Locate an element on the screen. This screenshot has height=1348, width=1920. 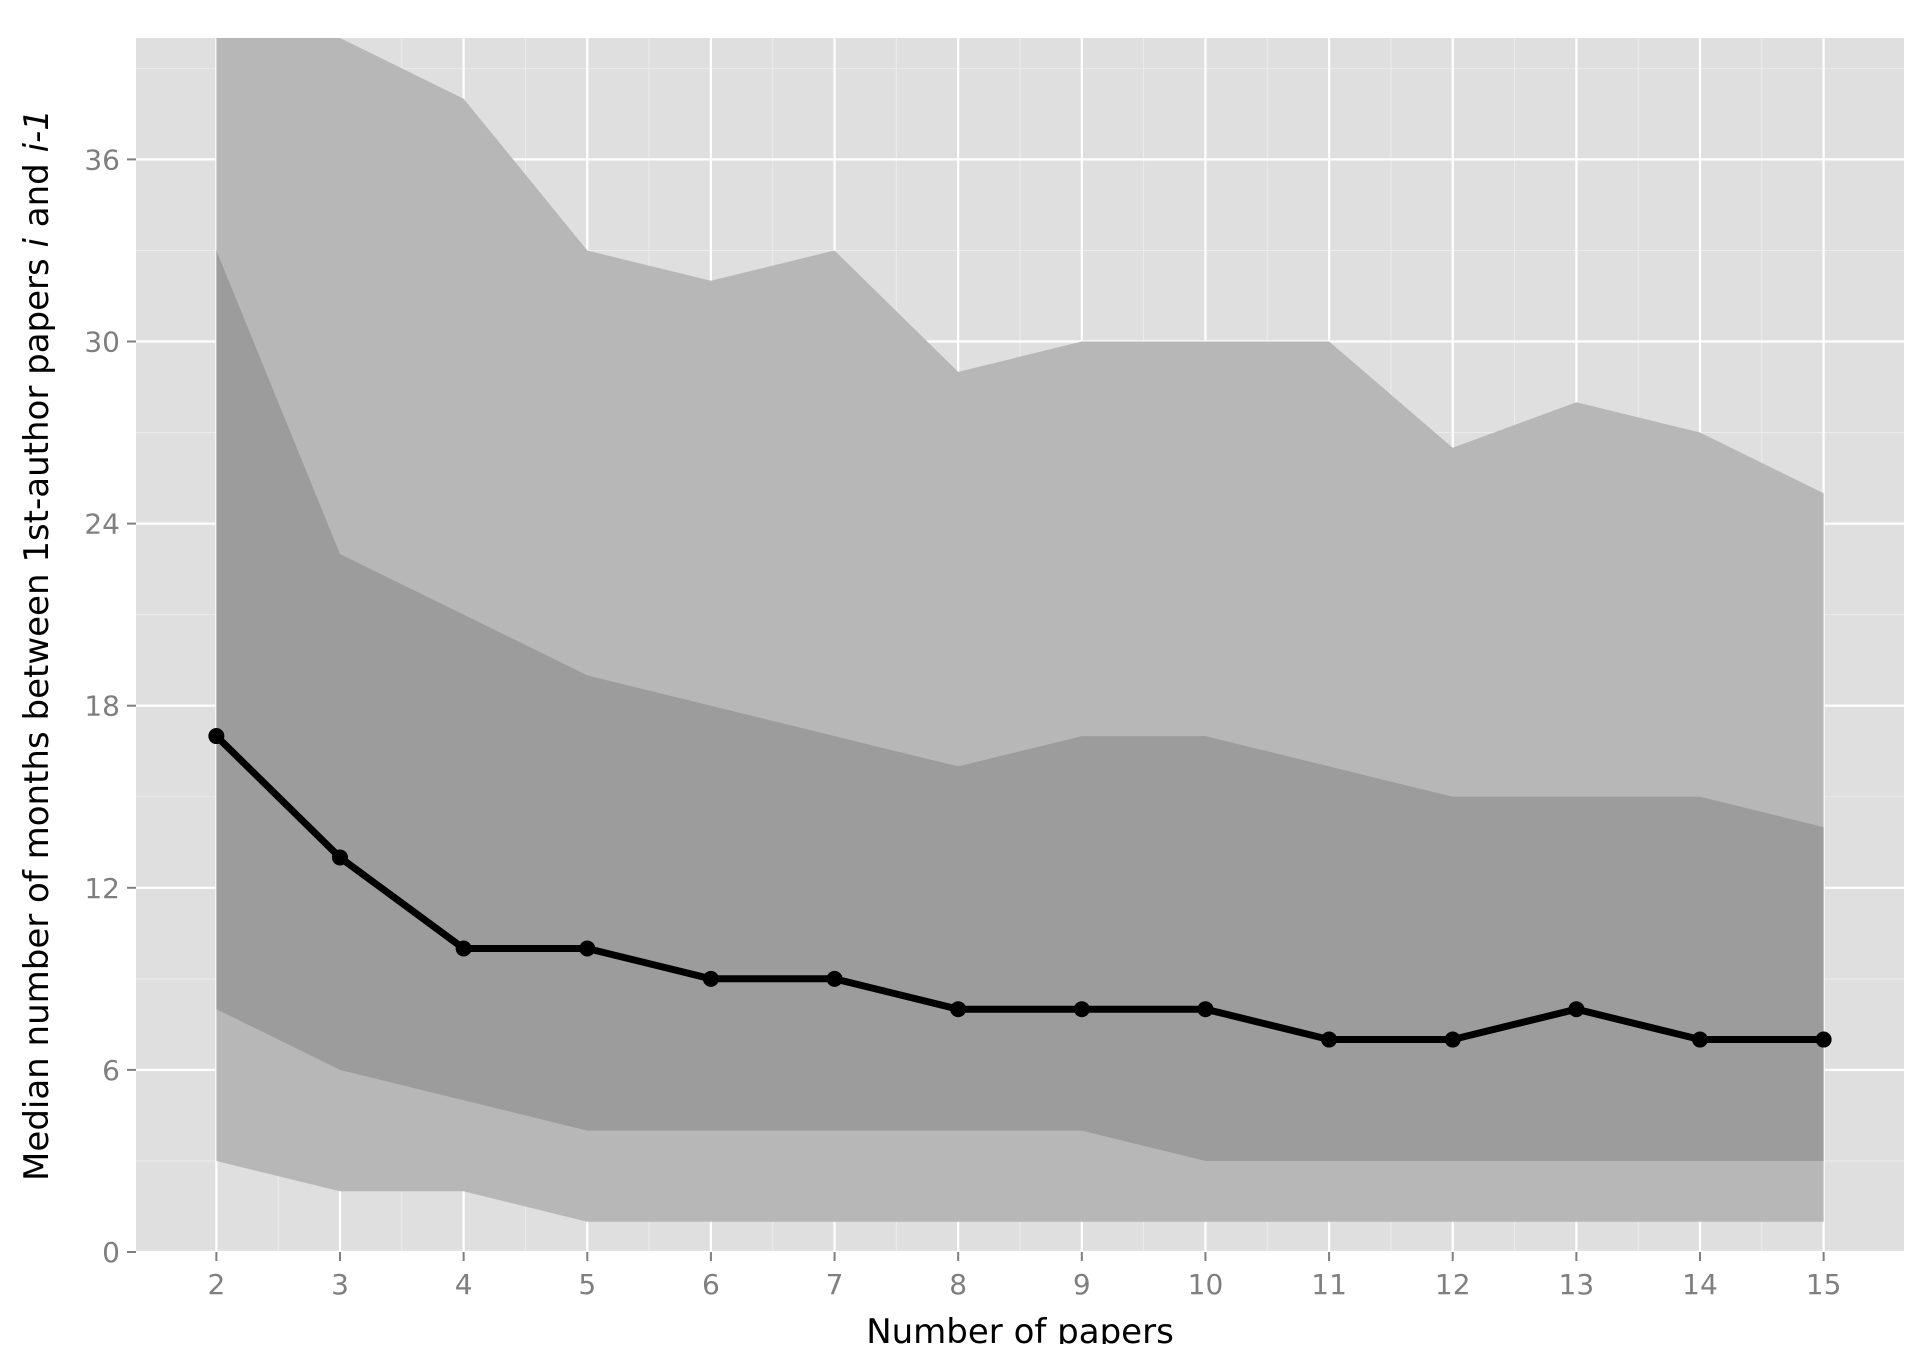
x-tick-label: 12 is located at coordinates (1453, 1284).